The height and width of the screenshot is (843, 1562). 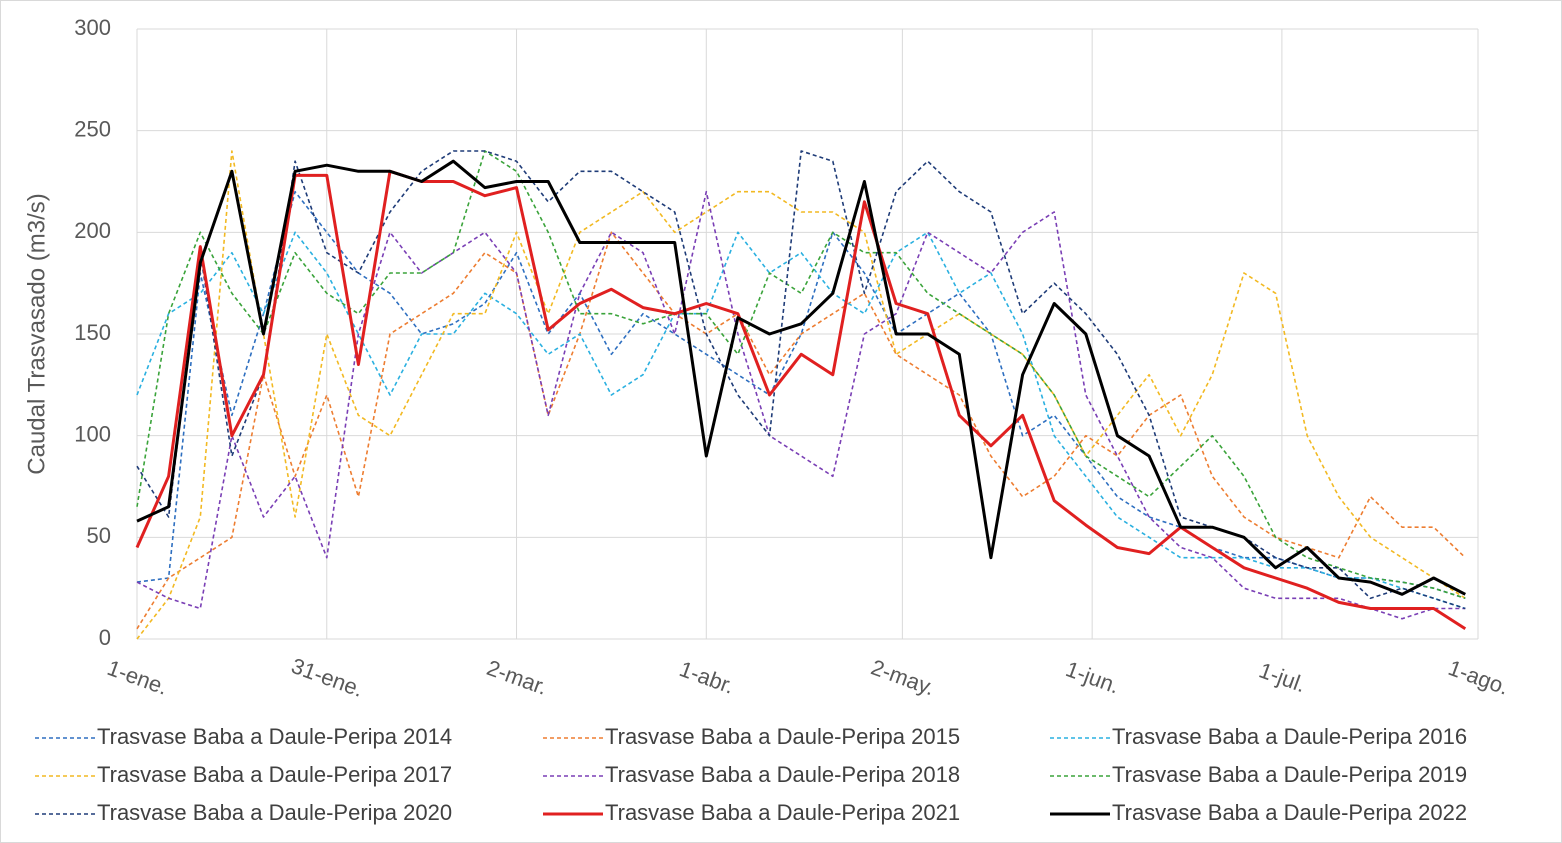 I want to click on y-tick-label: 150, so click(x=92, y=332).